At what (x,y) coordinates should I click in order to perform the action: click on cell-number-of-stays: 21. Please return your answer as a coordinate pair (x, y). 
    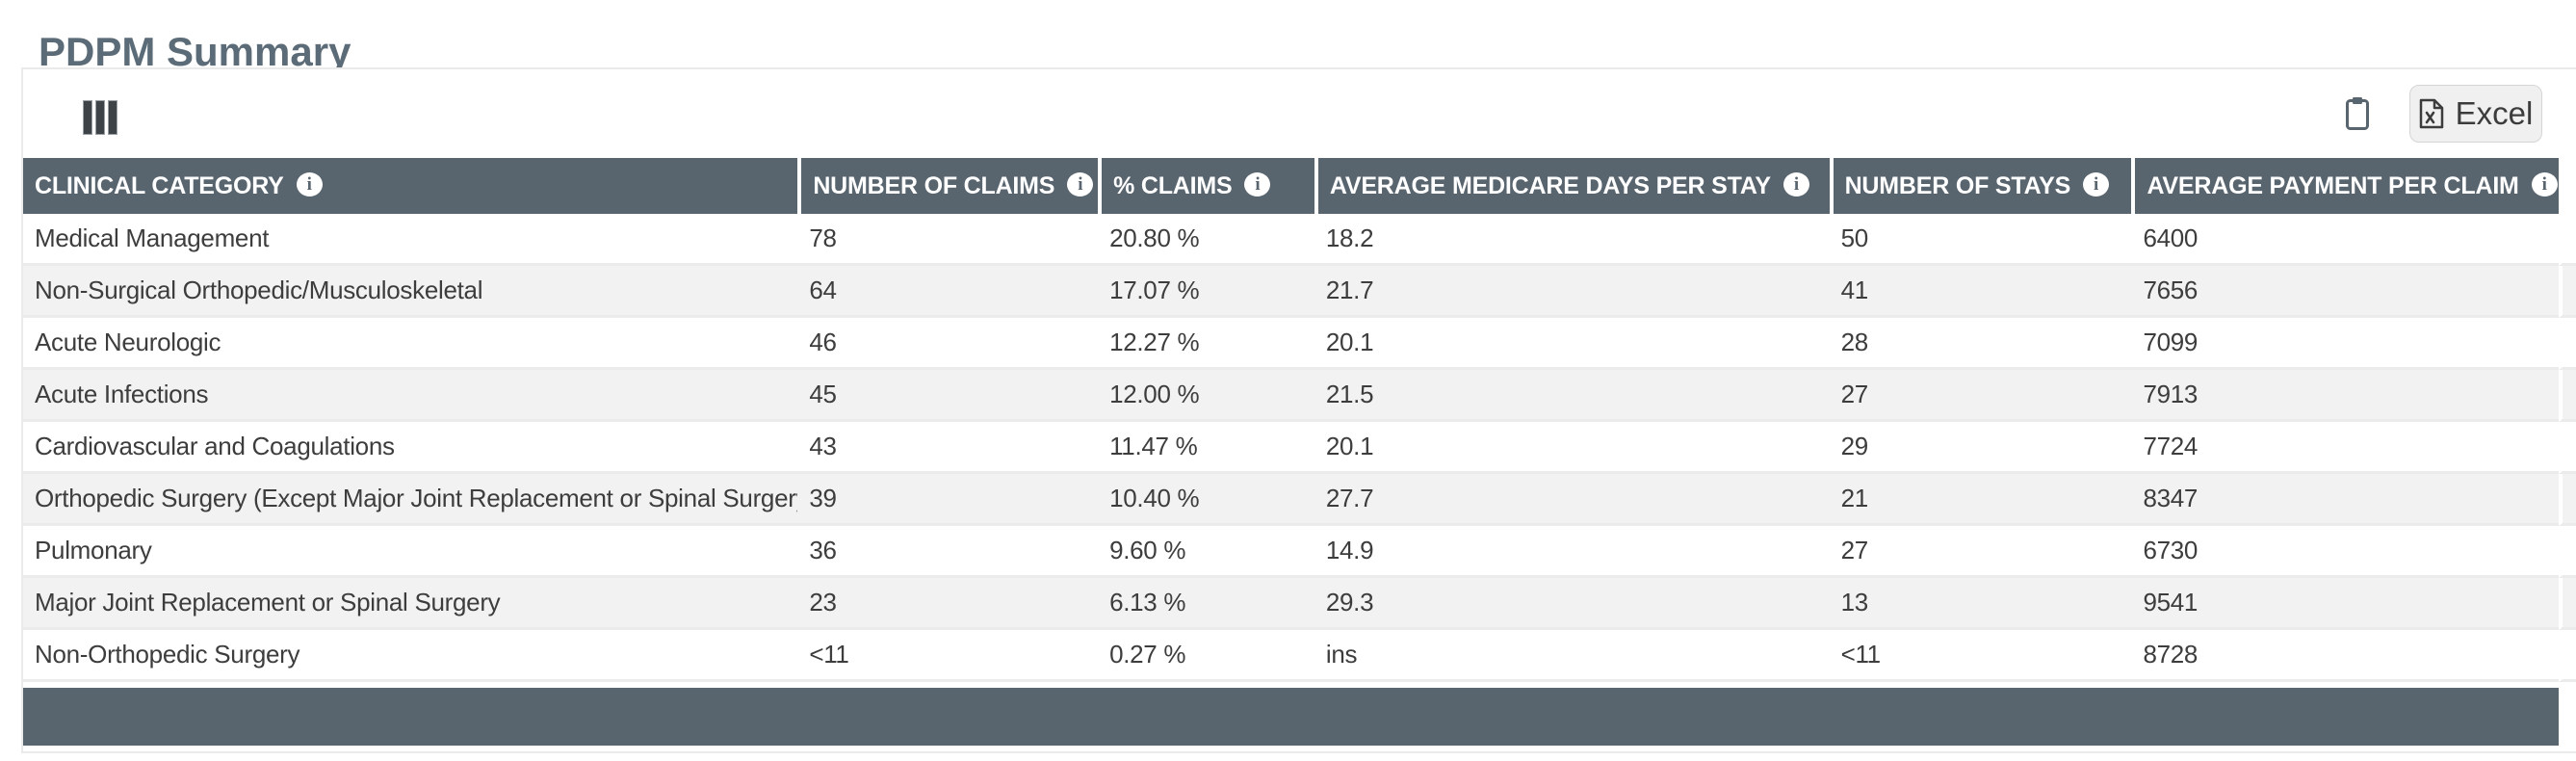
    Looking at the image, I should click on (1980, 500).